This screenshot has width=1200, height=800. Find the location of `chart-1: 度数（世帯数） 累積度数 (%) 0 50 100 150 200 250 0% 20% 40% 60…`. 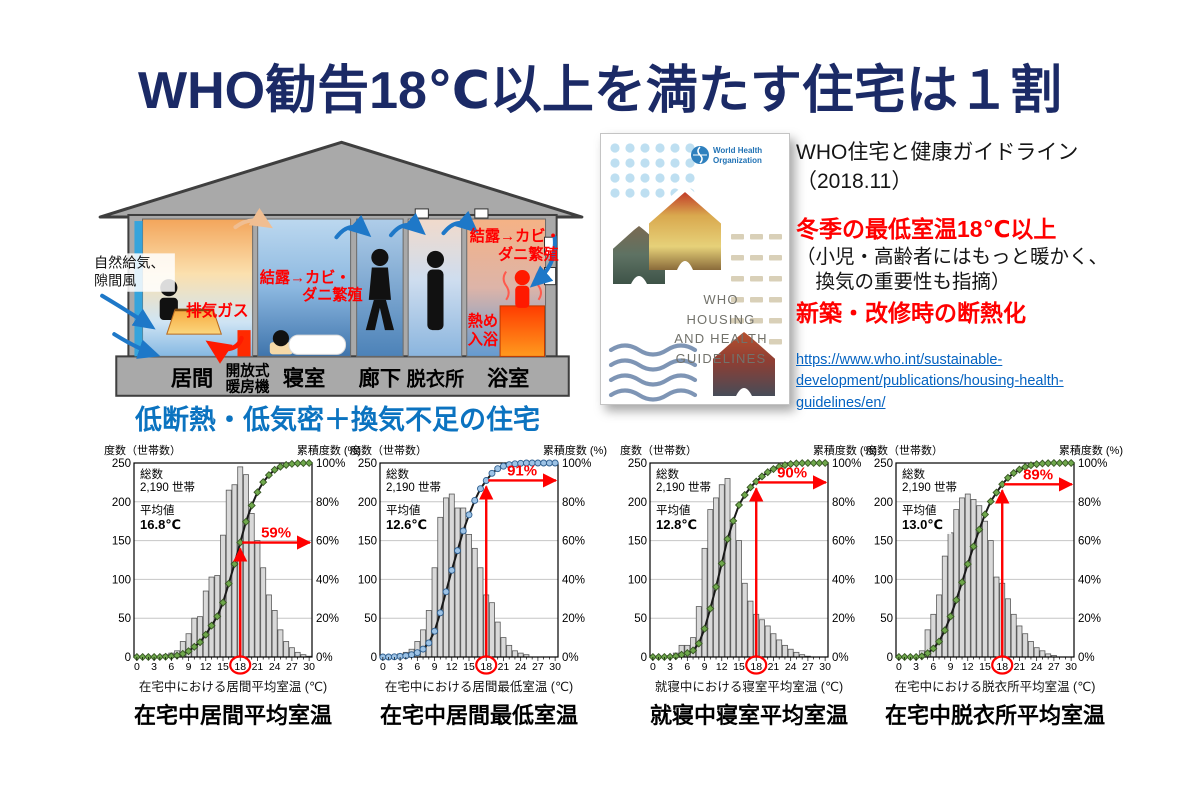

chart-1: 度数（世帯数） 累積度数 (%) 0 50 100 150 200 250 0% 20% 40% 60… is located at coordinates (233, 586).